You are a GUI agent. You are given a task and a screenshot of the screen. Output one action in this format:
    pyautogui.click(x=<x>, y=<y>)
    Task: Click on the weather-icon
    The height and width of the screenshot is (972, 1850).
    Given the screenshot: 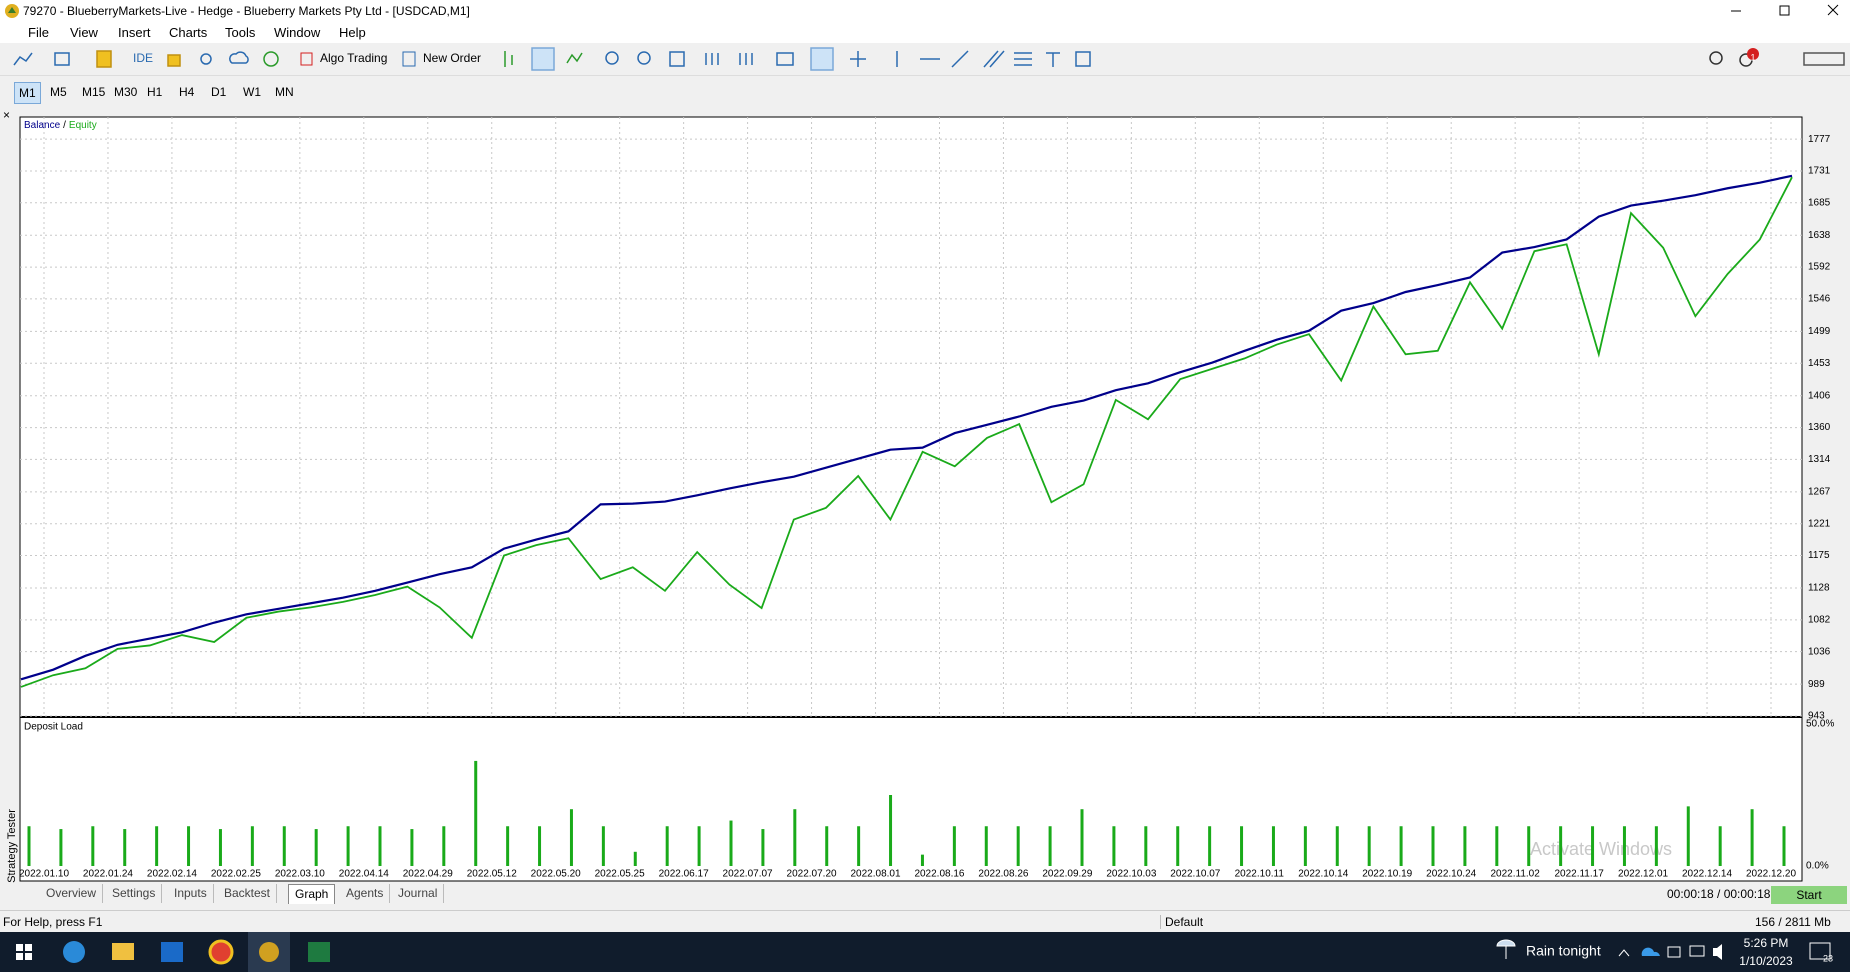 What is the action you would take?
    pyautogui.click(x=1506, y=949)
    